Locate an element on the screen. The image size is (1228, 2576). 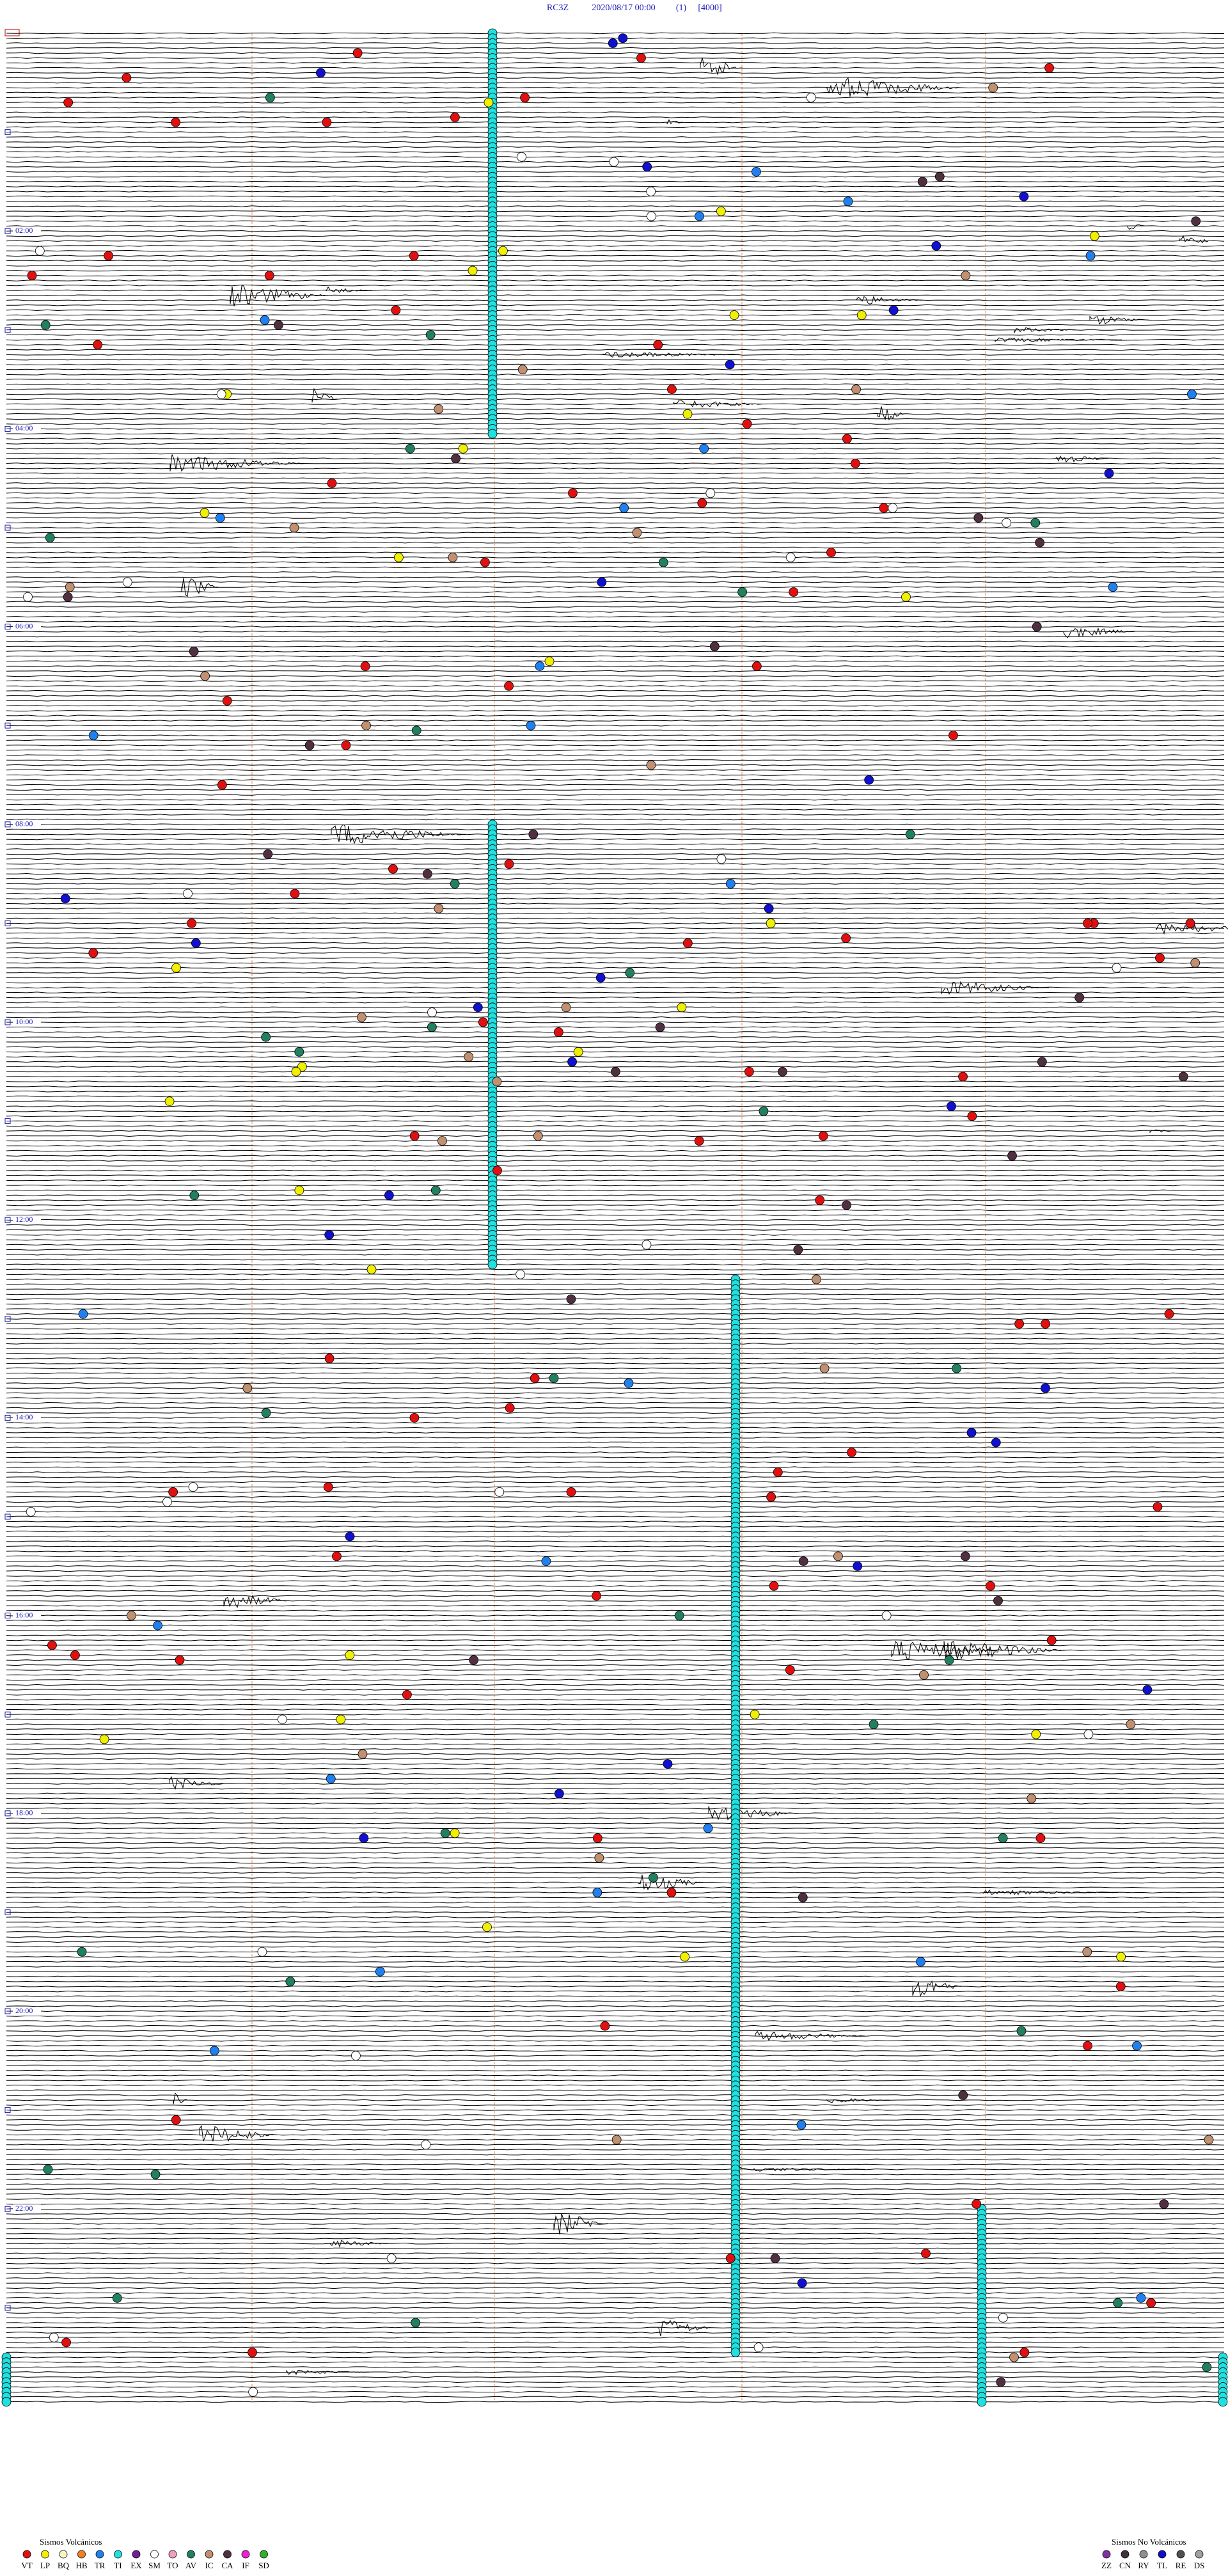
time-label: 14:00 is located at coordinates (24, 1417).